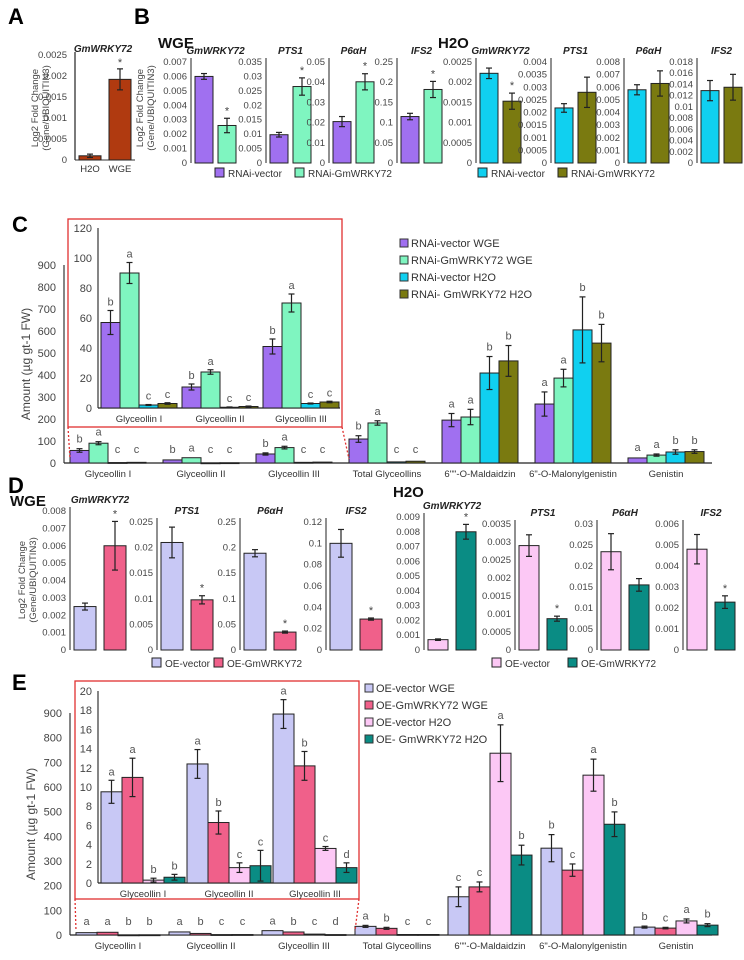 Image resolution: width=744 pixels, height=960 pixels. What do you see at coordinates (535, 87) in the screenshot?
I see `panel-b-h2o-pts1-ytick: 0.003` at bounding box center [535, 87].